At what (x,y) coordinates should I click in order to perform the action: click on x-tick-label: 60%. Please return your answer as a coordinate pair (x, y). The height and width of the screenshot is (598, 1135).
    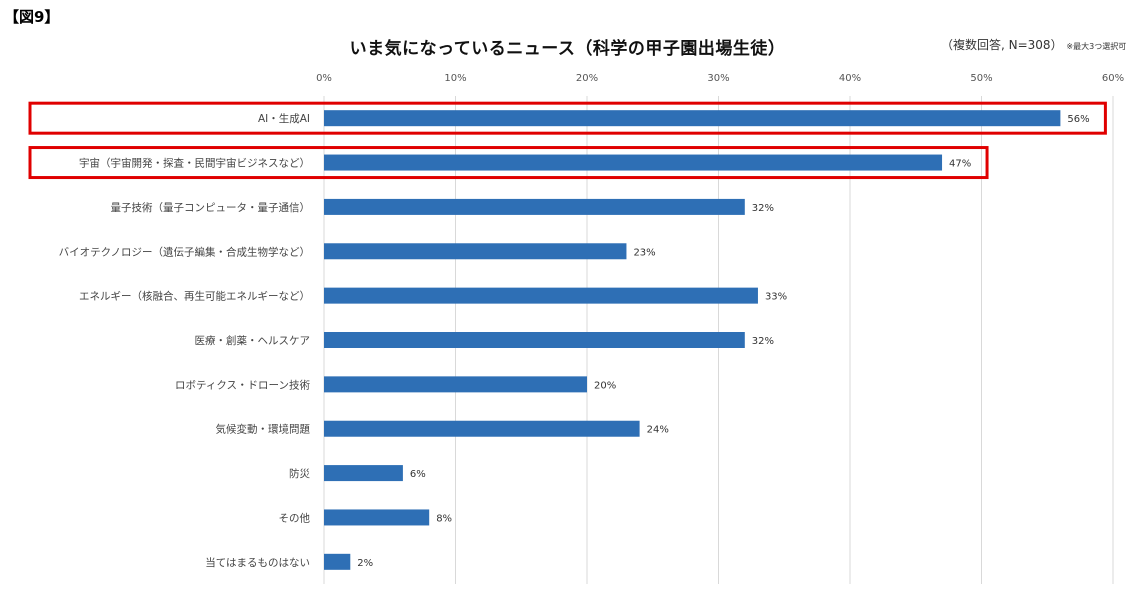
    Looking at the image, I should click on (1113, 78).